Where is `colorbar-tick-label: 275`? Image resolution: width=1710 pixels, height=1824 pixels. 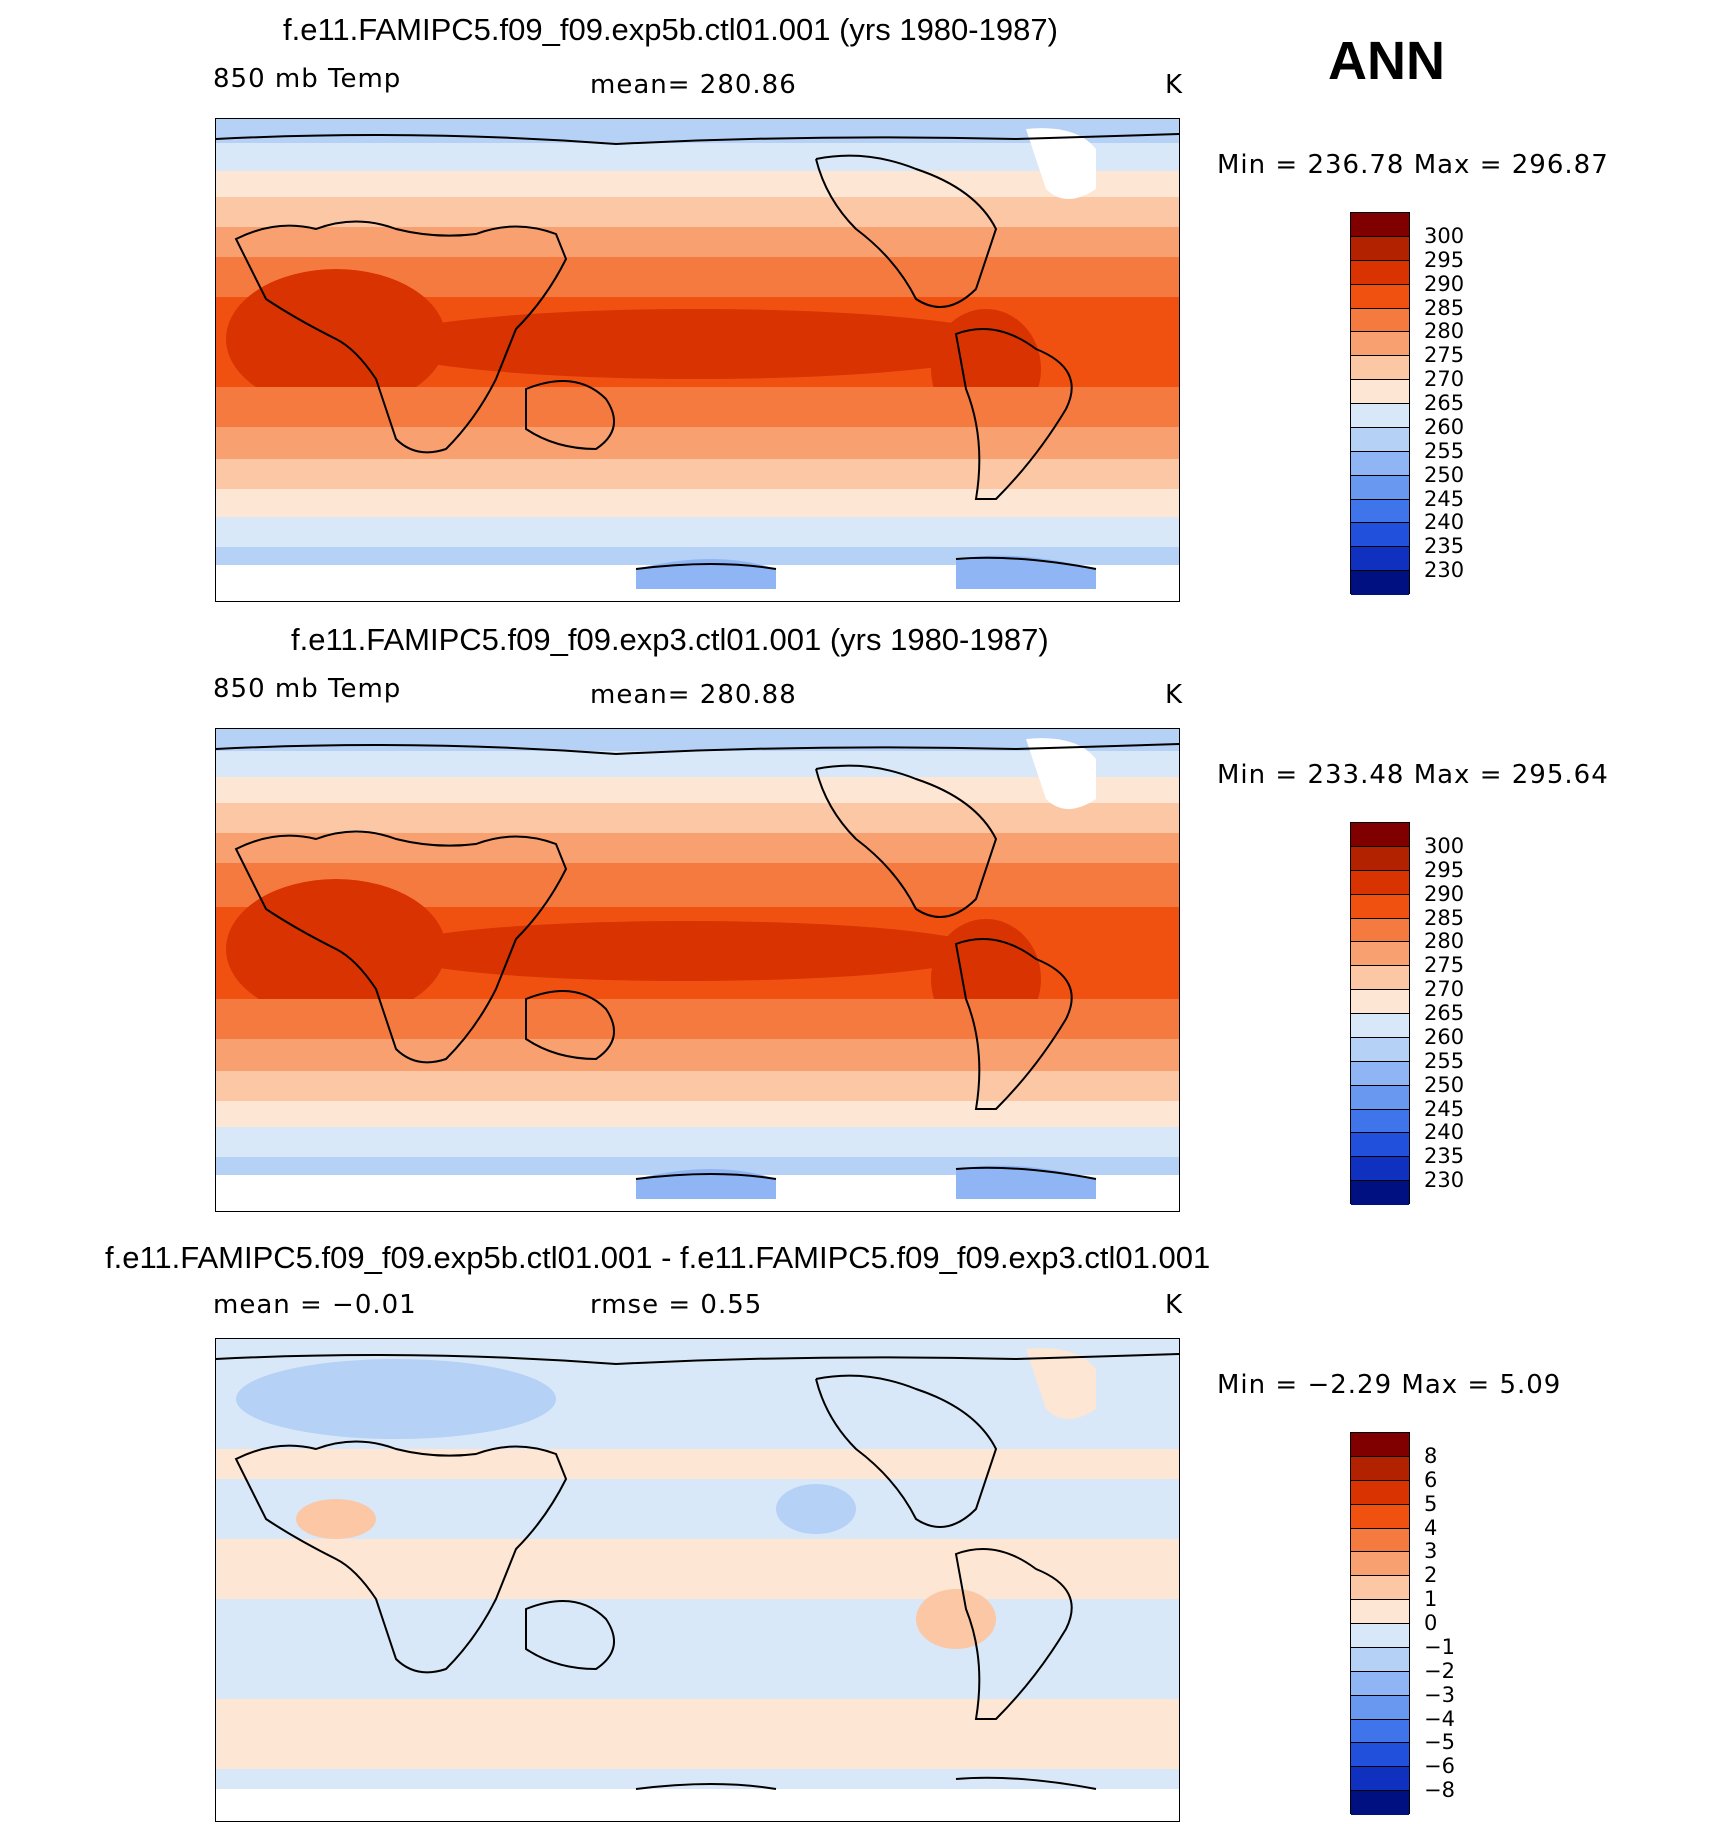 colorbar-tick-label: 275 is located at coordinates (1444, 965).